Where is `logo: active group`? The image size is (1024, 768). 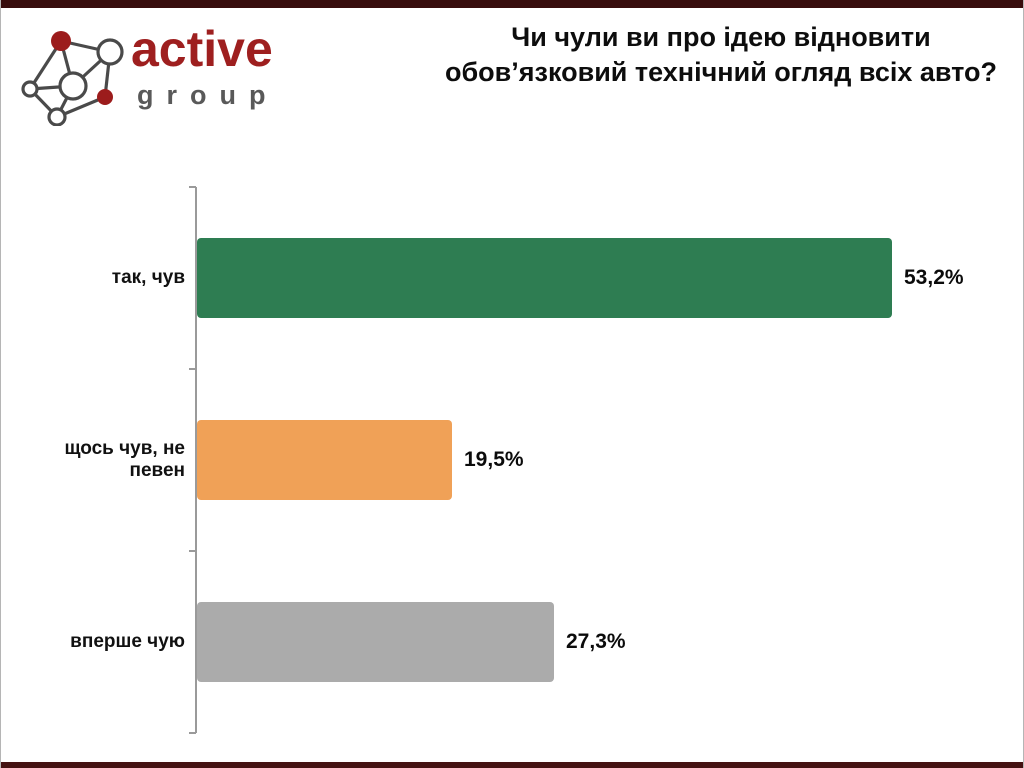
logo: active group is located at coordinates (159, 71).